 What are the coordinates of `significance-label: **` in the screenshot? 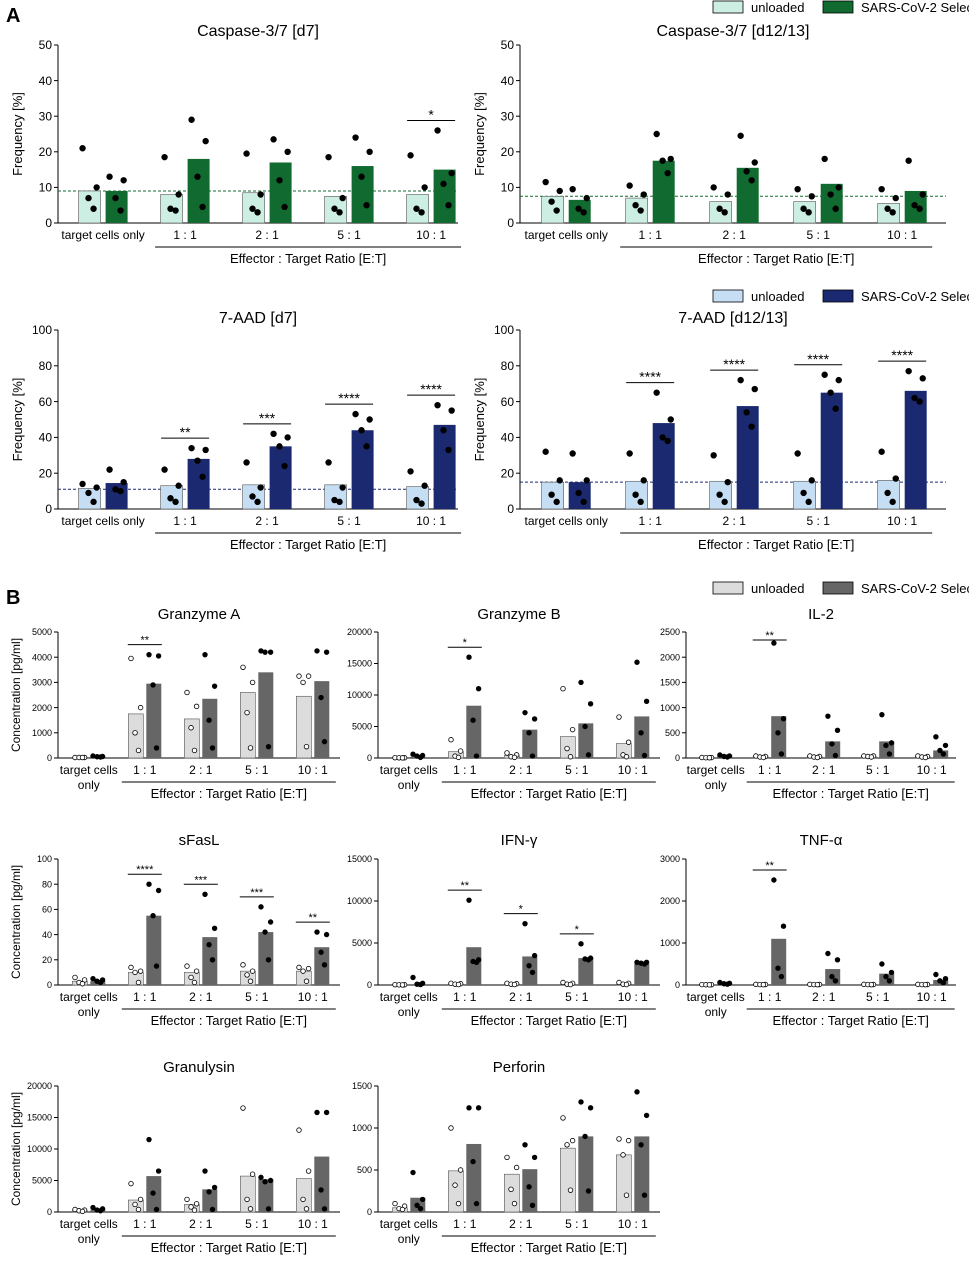 It's located at (145, 641).